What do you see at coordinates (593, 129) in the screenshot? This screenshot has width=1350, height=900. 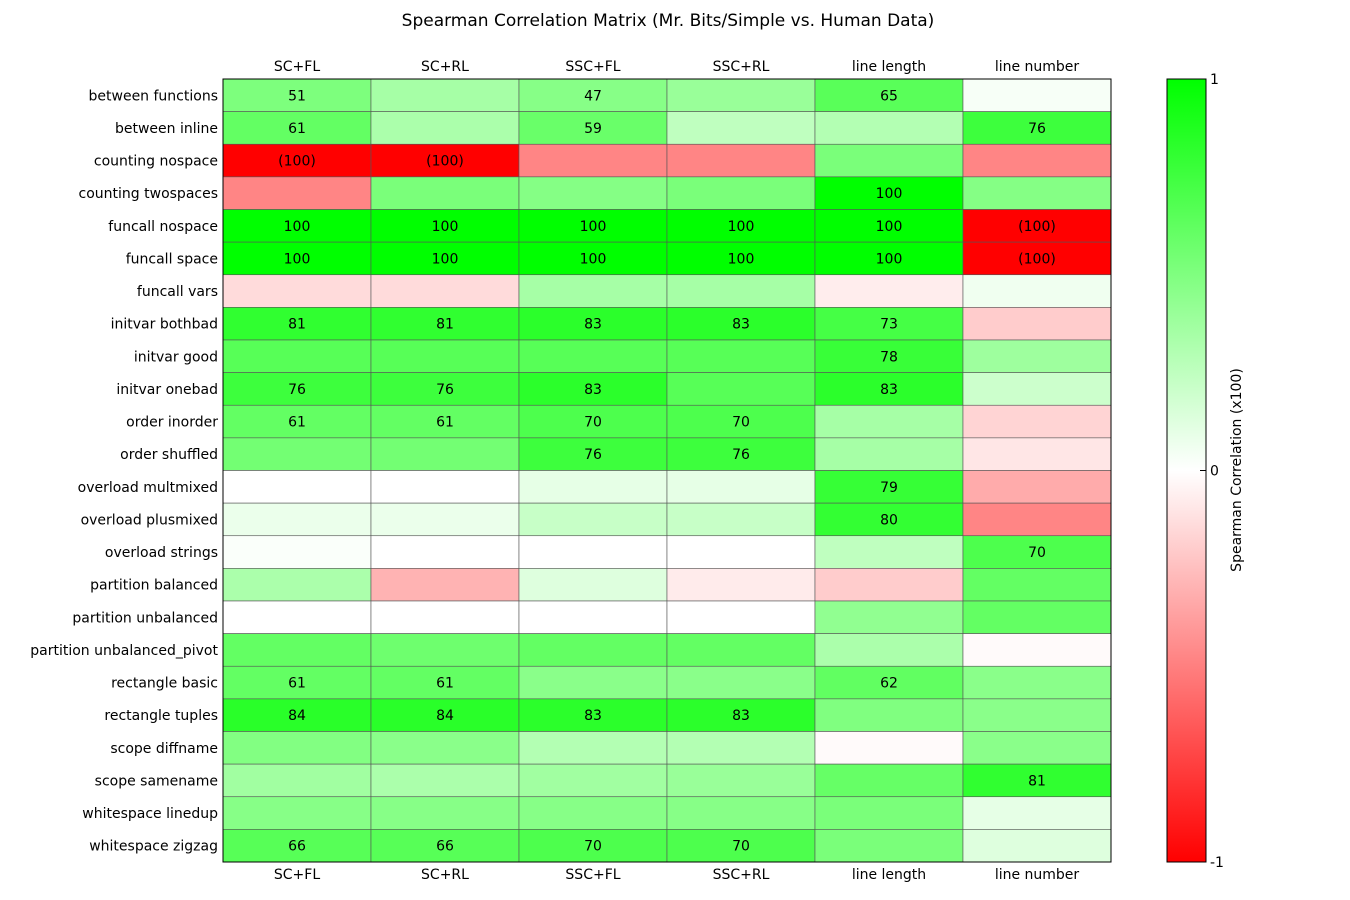 I see `cell-label: 59` at bounding box center [593, 129].